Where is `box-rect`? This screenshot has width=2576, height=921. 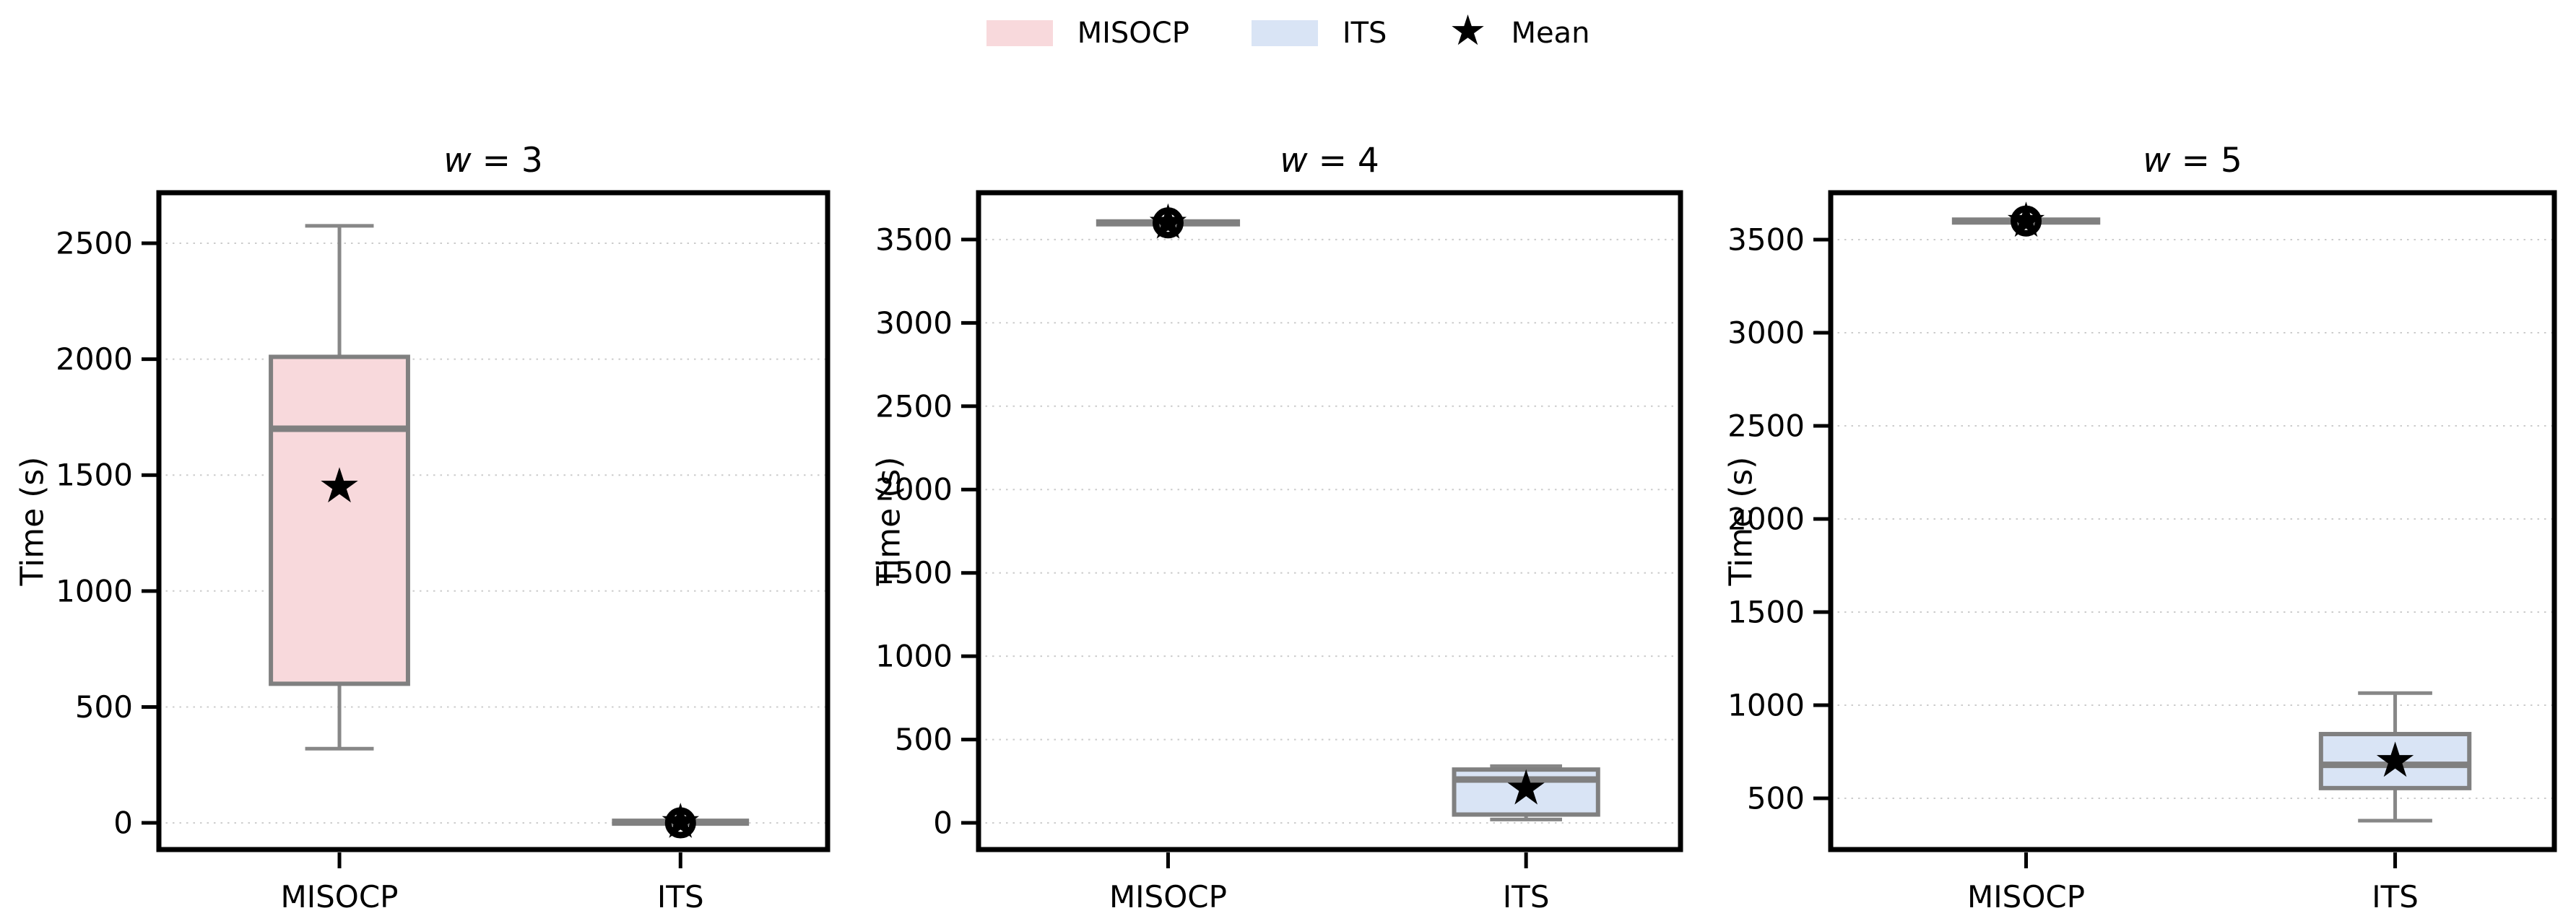 box-rect is located at coordinates (339, 520).